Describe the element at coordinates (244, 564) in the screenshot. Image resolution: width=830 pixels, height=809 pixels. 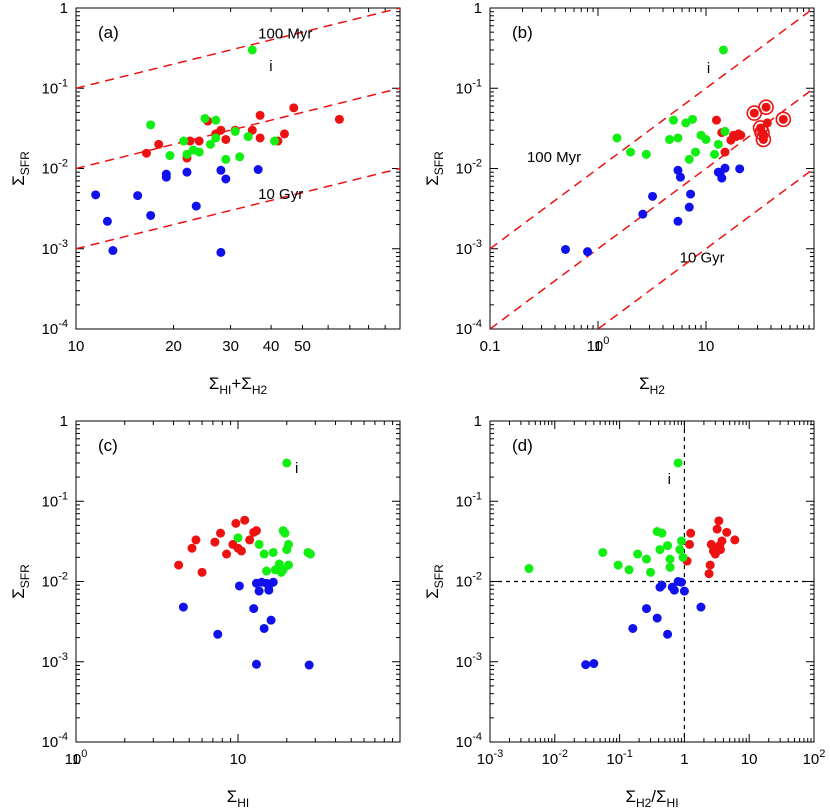
I see `plot-area` at that location.